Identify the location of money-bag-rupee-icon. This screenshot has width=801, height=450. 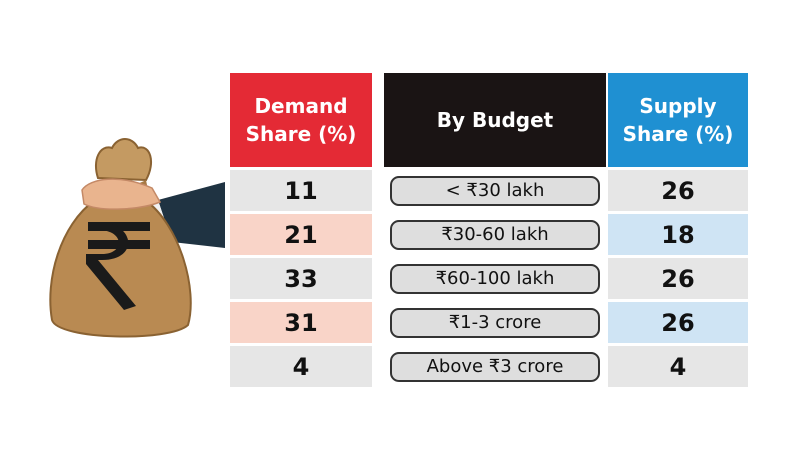
(137, 238).